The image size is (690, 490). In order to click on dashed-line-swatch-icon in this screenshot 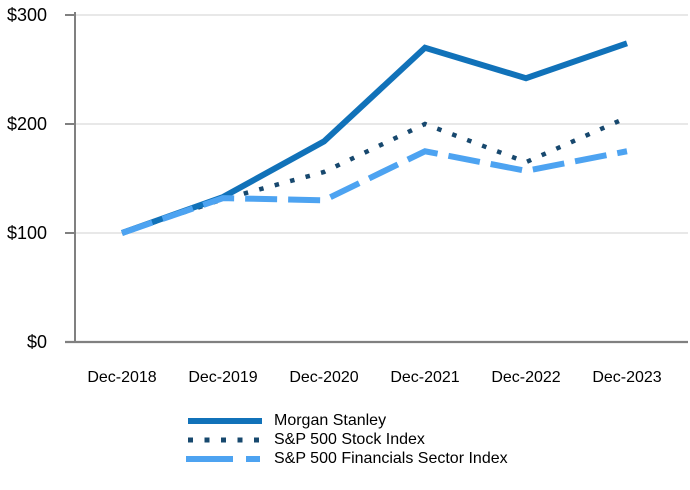, I will do `click(225, 458)`.